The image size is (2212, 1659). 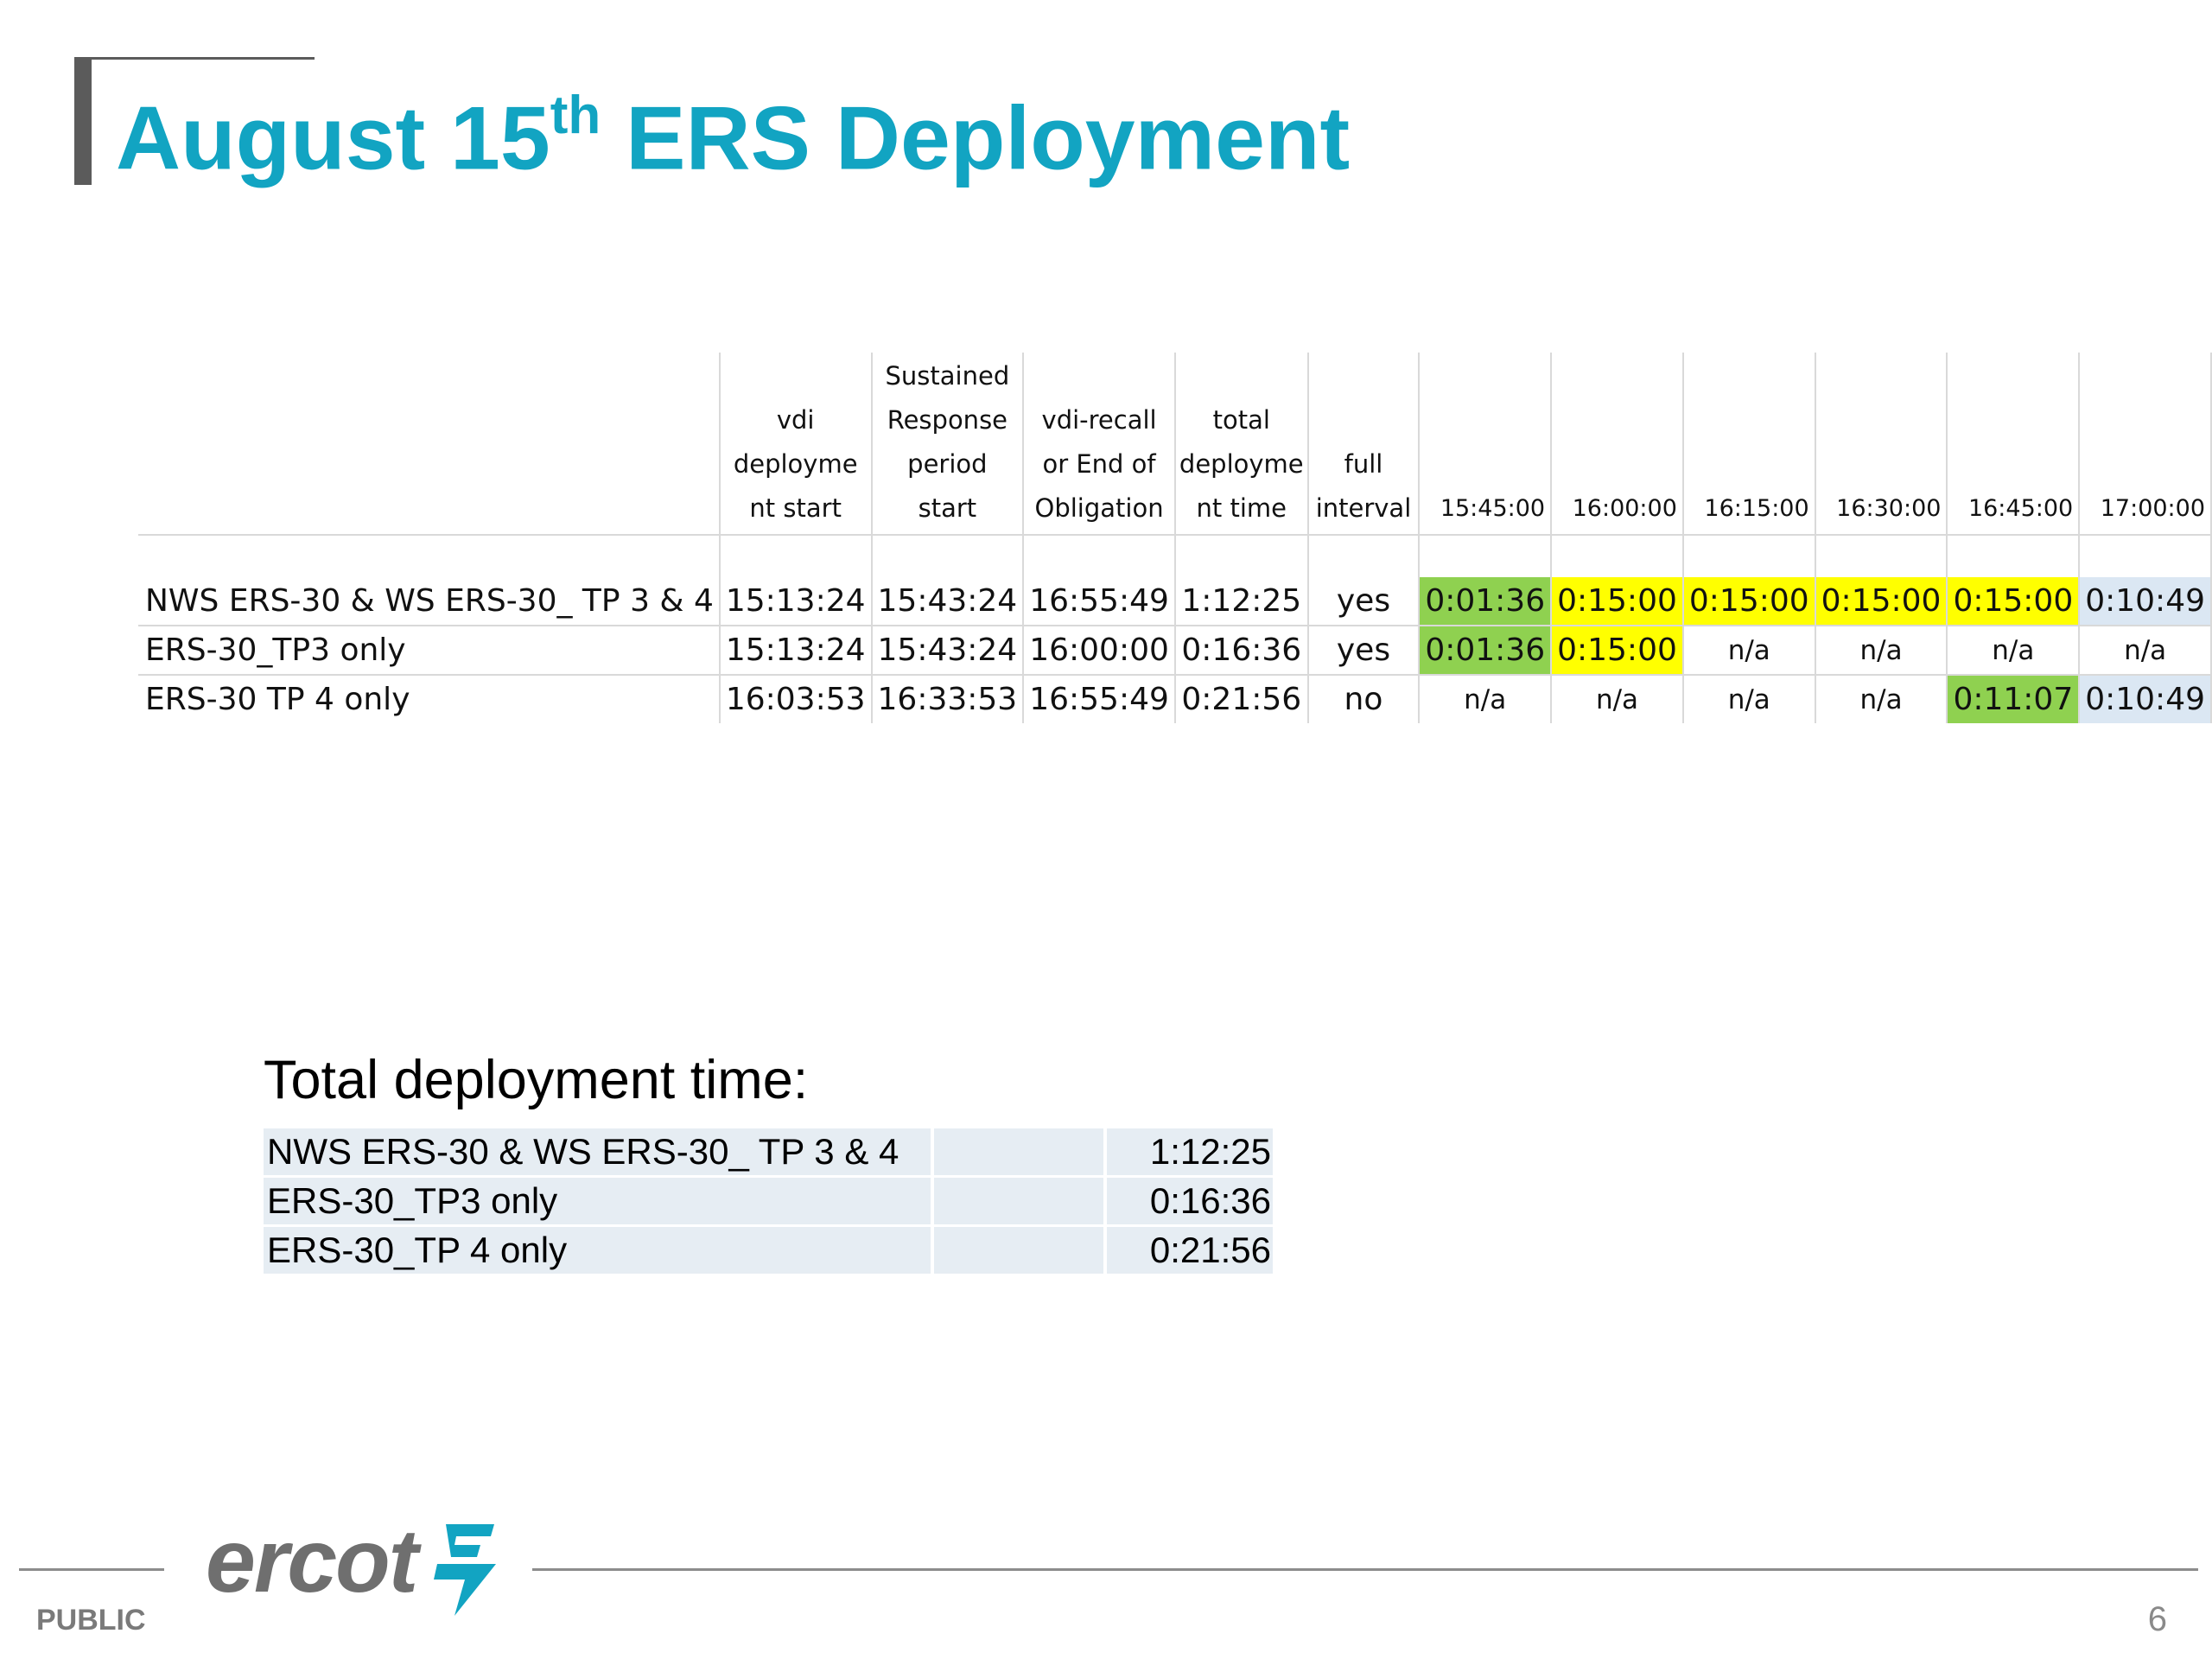 I want to click on header-cell-label, so click(x=429, y=444).